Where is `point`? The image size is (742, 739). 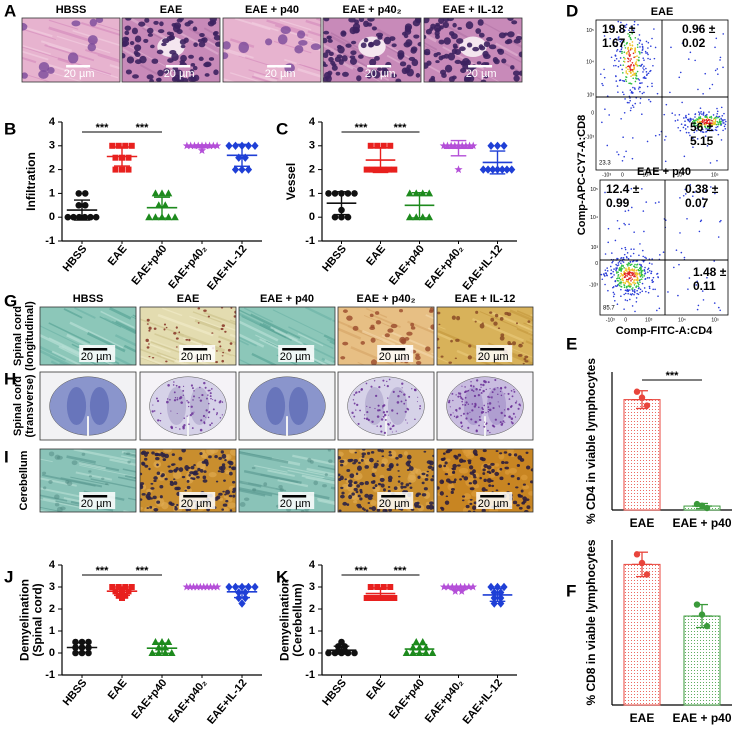 point is located at coordinates (702, 614).